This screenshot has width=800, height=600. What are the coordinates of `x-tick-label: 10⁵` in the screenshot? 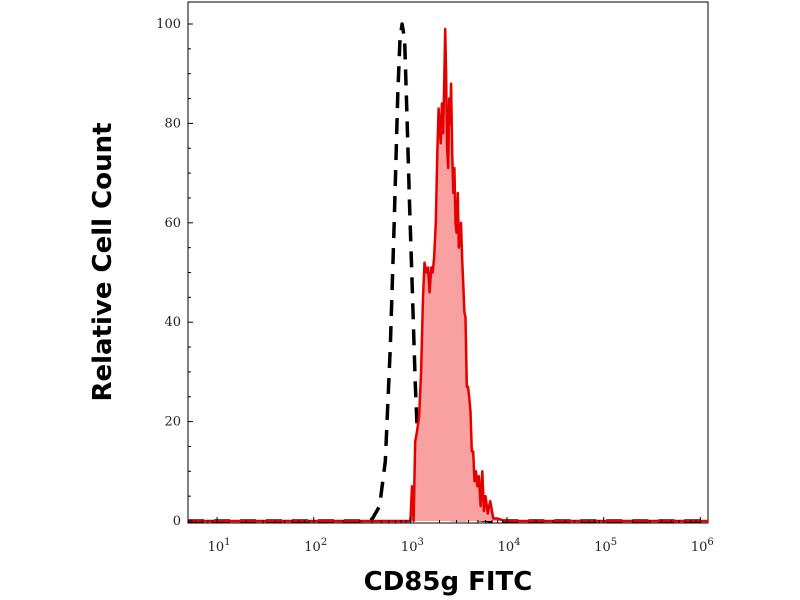 It's located at (605, 546).